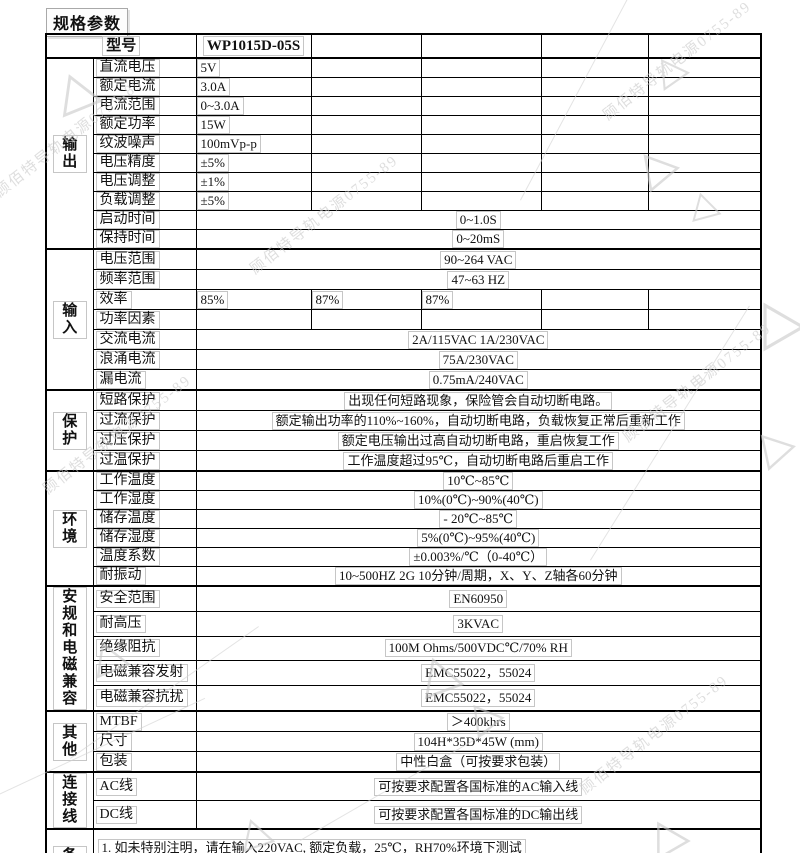  I want to click on table-row: 过温保护 工作温度超过95℃，自动切断电路后重启工作, so click(404, 461).